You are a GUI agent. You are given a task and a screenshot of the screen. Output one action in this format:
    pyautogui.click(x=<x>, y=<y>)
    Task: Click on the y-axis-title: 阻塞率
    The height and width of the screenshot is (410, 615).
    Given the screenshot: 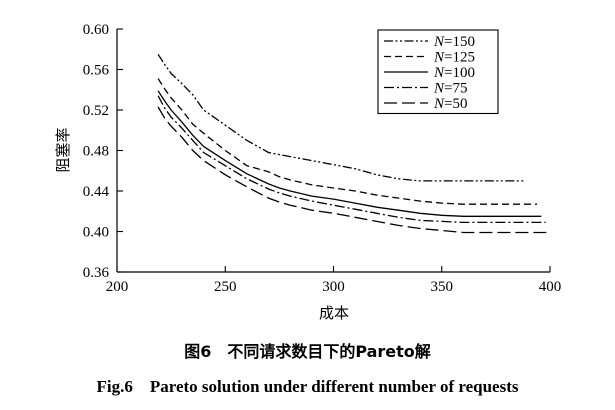 What is the action you would take?
    pyautogui.click(x=63, y=149)
    